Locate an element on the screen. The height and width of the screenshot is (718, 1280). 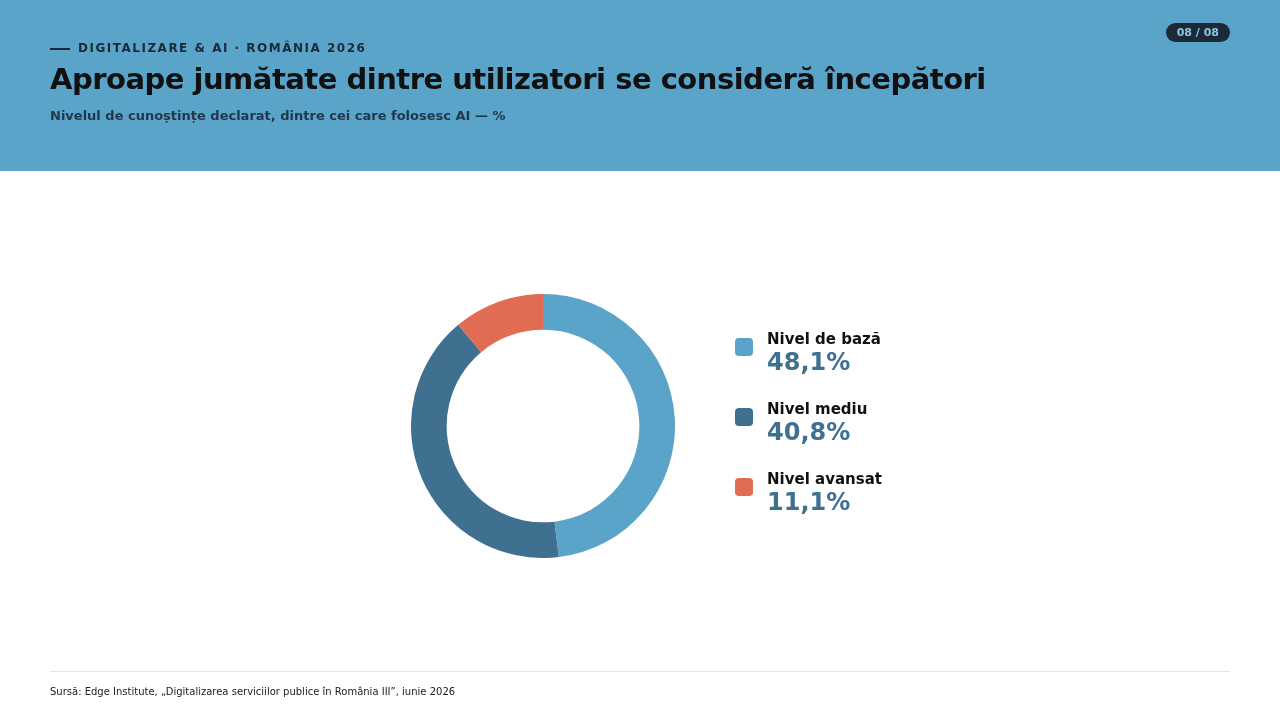
text: DIGITALIZARE & AI · ROMÂNIA 2026 is located at coordinates (222, 48).